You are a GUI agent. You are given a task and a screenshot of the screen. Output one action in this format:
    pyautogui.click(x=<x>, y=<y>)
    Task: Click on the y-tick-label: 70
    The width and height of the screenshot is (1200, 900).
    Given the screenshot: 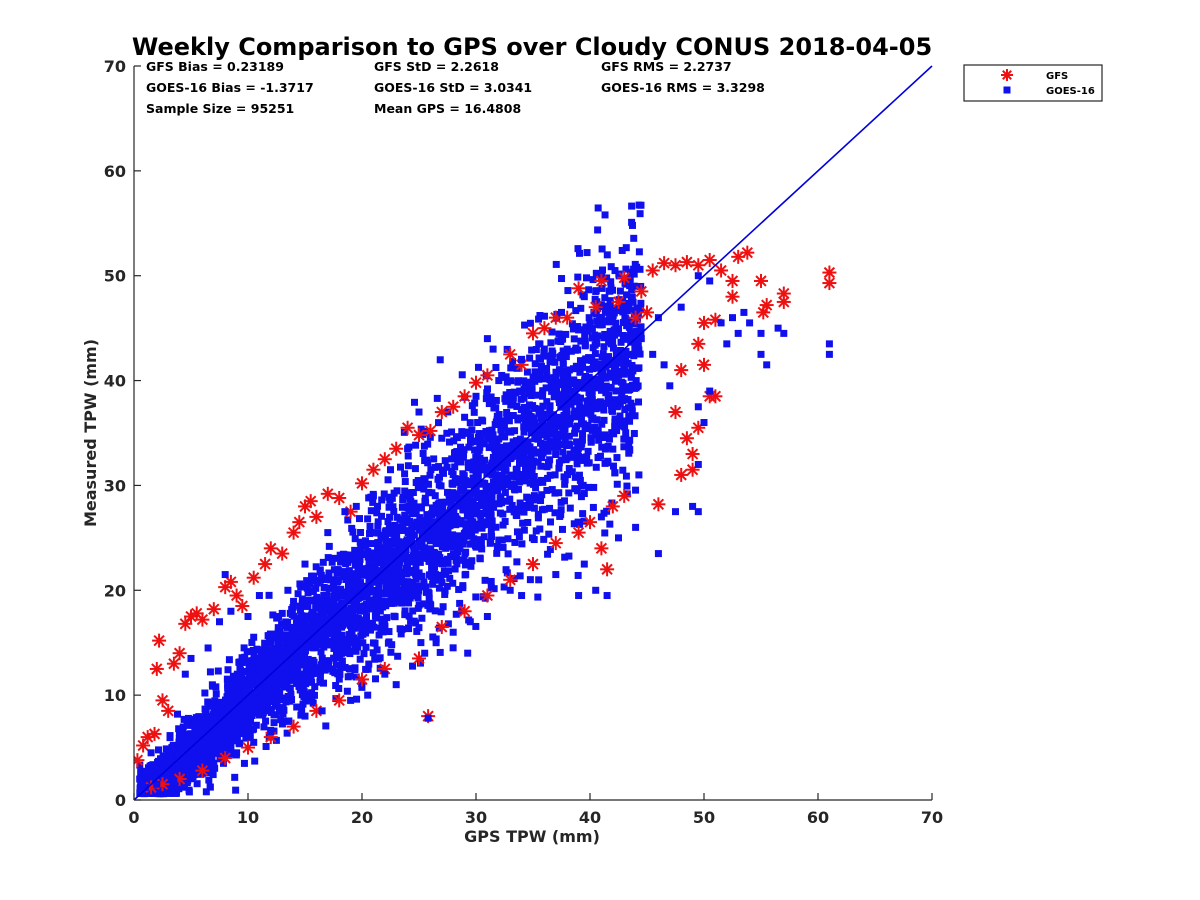 What is the action you would take?
    pyautogui.click(x=115, y=66)
    